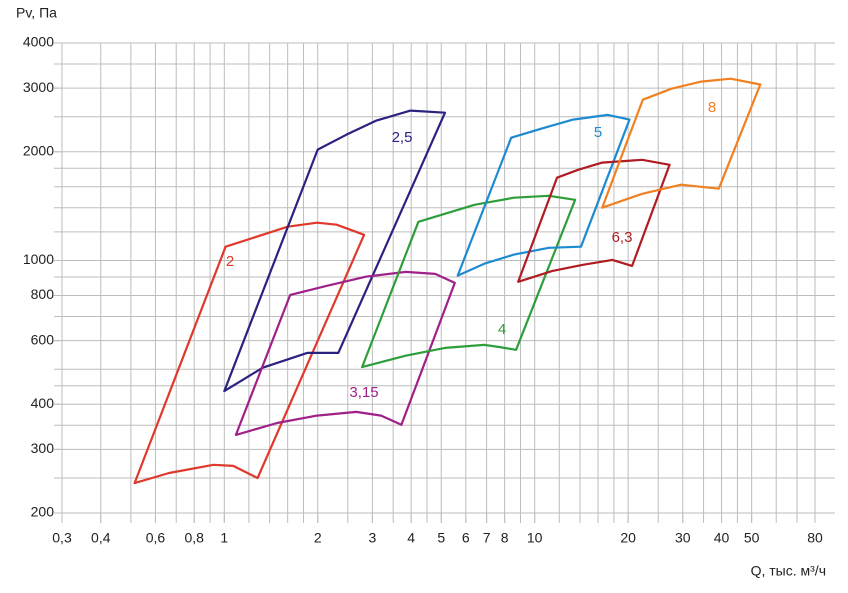 The width and height of the screenshot is (848, 593). Describe the element at coordinates (194, 538) in the screenshot. I see `x-tick-label: 0,8` at that location.